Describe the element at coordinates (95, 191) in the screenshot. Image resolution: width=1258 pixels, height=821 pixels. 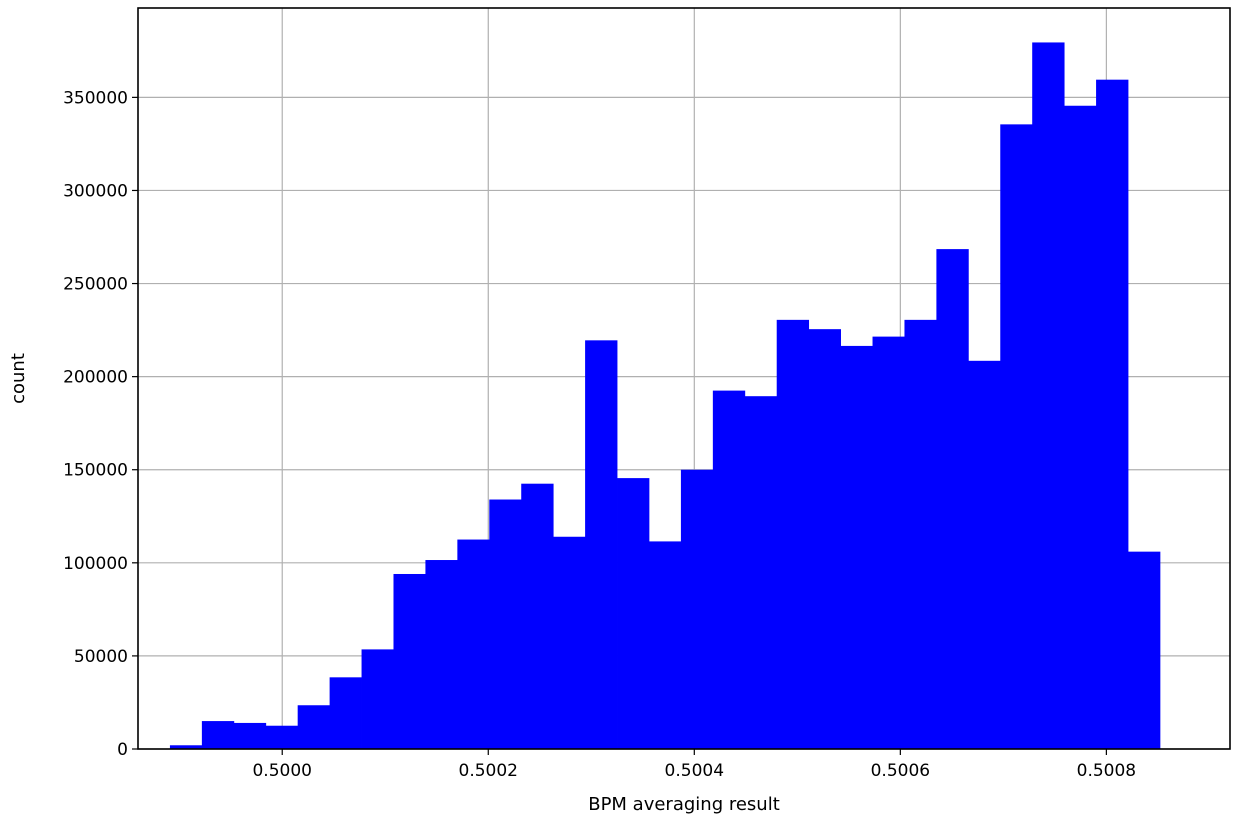
I see `y-tick-label: 300000` at that location.